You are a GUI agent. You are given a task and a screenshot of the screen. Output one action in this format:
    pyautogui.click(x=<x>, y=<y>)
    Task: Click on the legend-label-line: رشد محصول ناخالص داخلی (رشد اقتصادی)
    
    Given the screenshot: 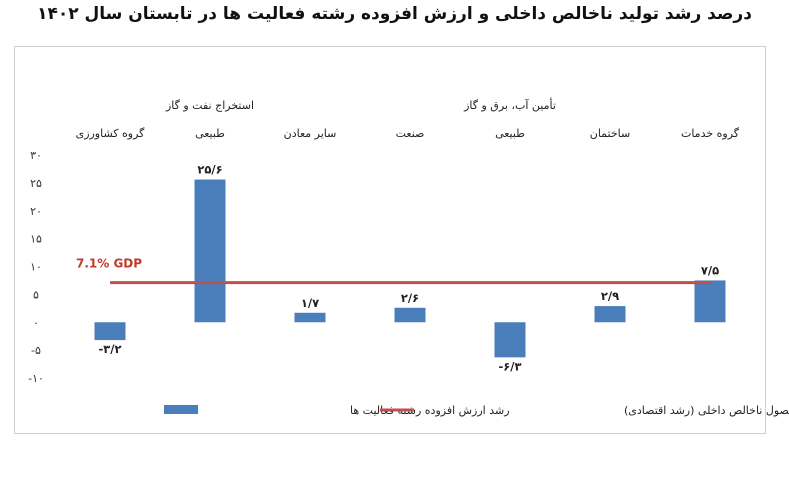 What is the action you would take?
    pyautogui.click(x=706, y=410)
    